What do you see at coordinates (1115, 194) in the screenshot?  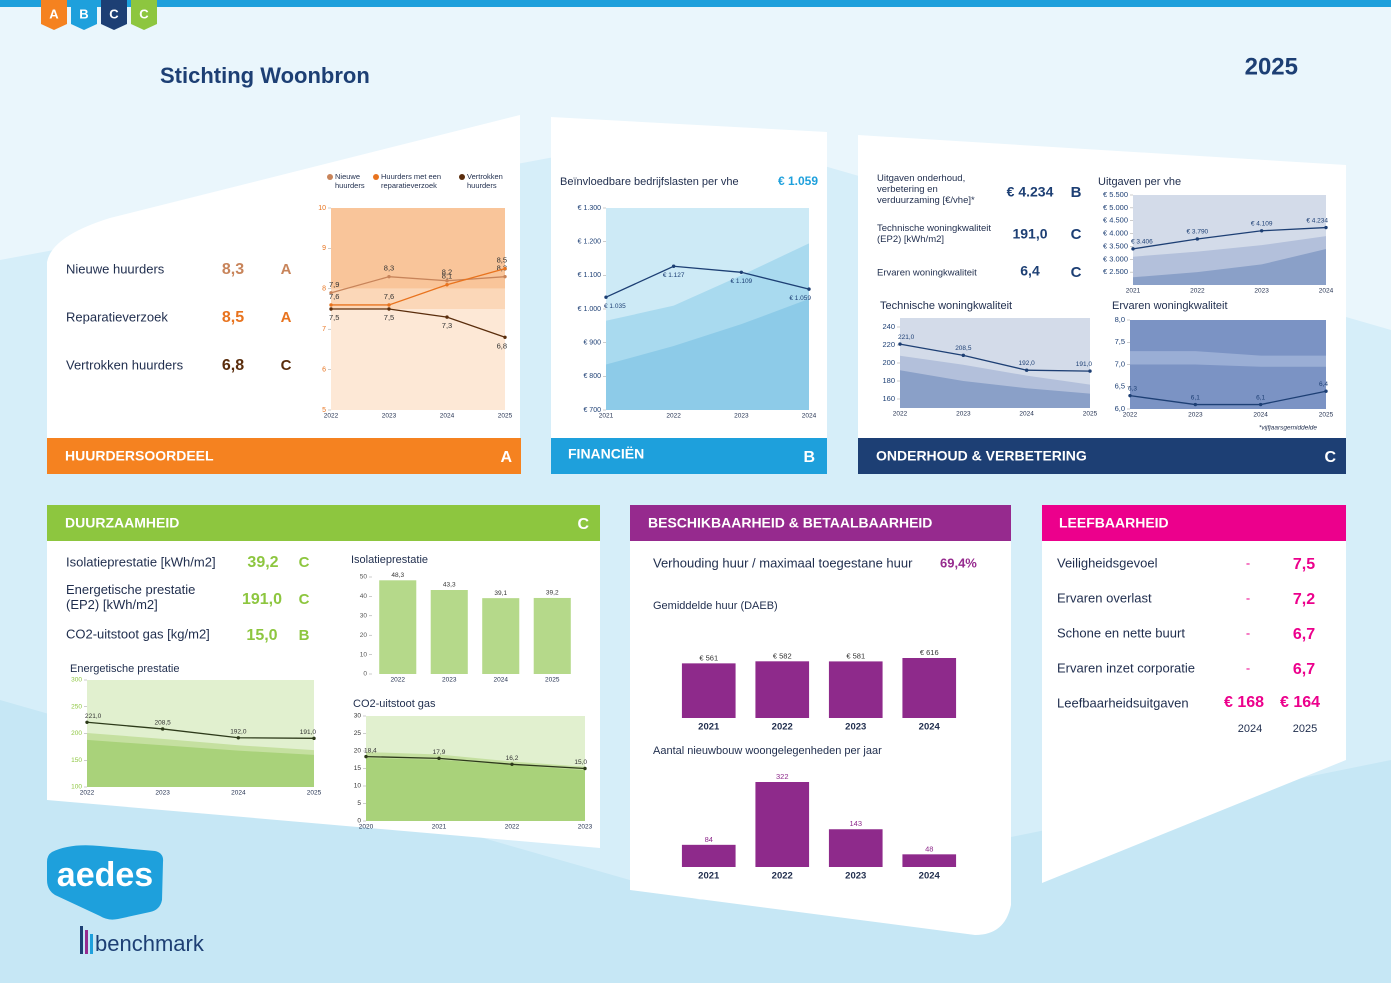 I see `y-tick-label: € 5.500` at bounding box center [1115, 194].